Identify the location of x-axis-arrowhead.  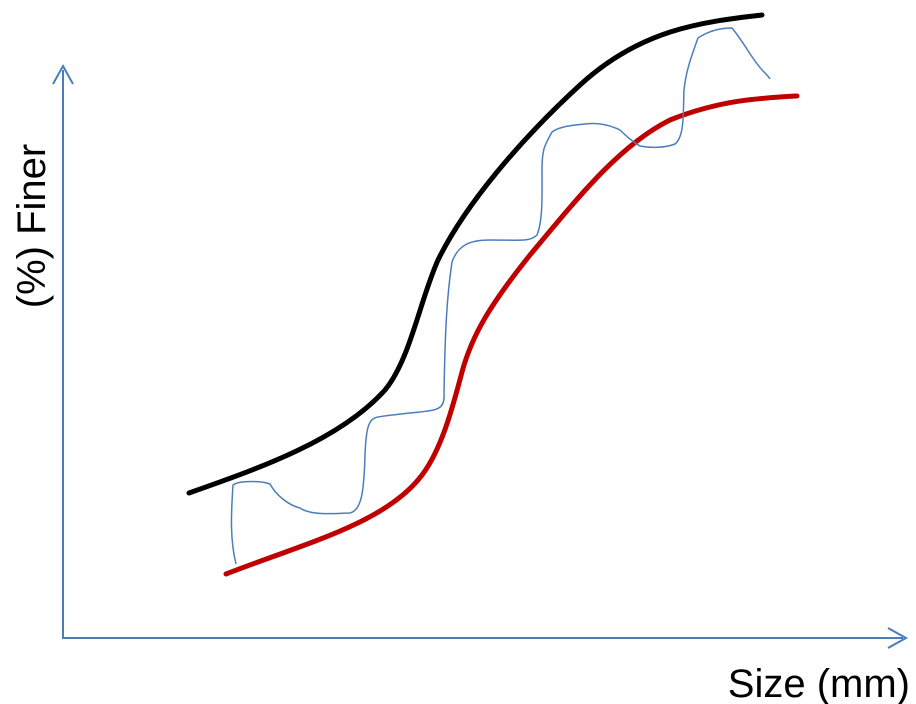
(898, 638).